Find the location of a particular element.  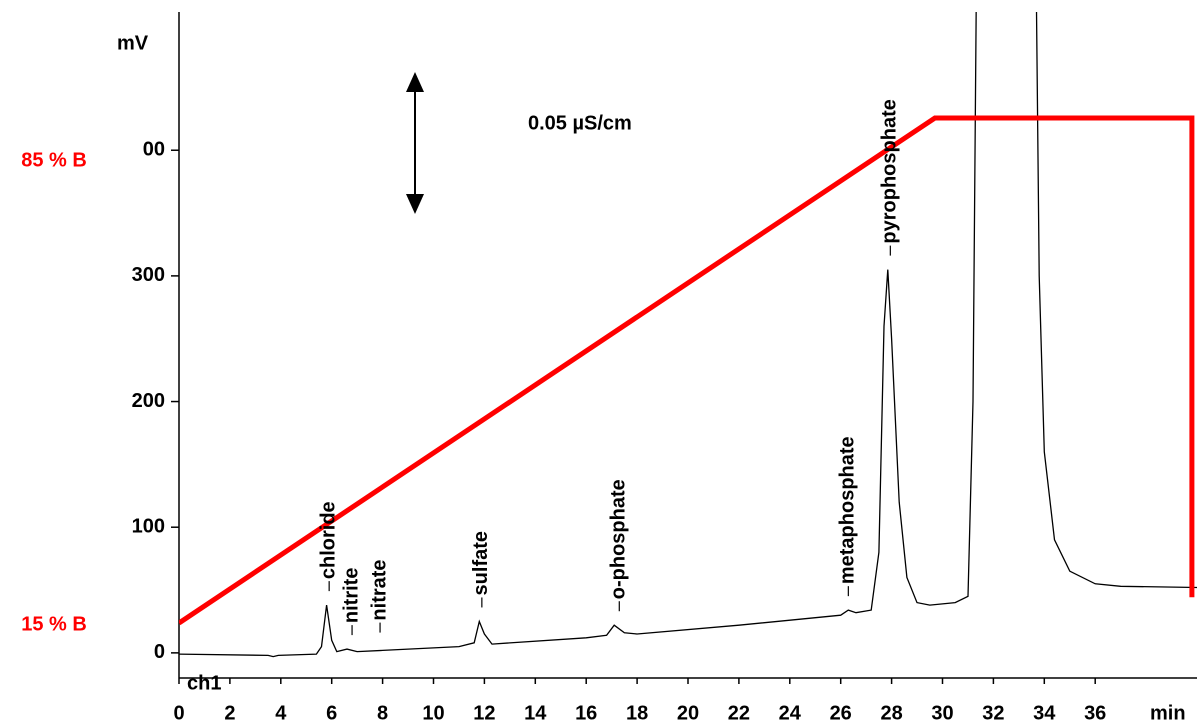

x-tick-label: 26 is located at coordinates (841, 713).